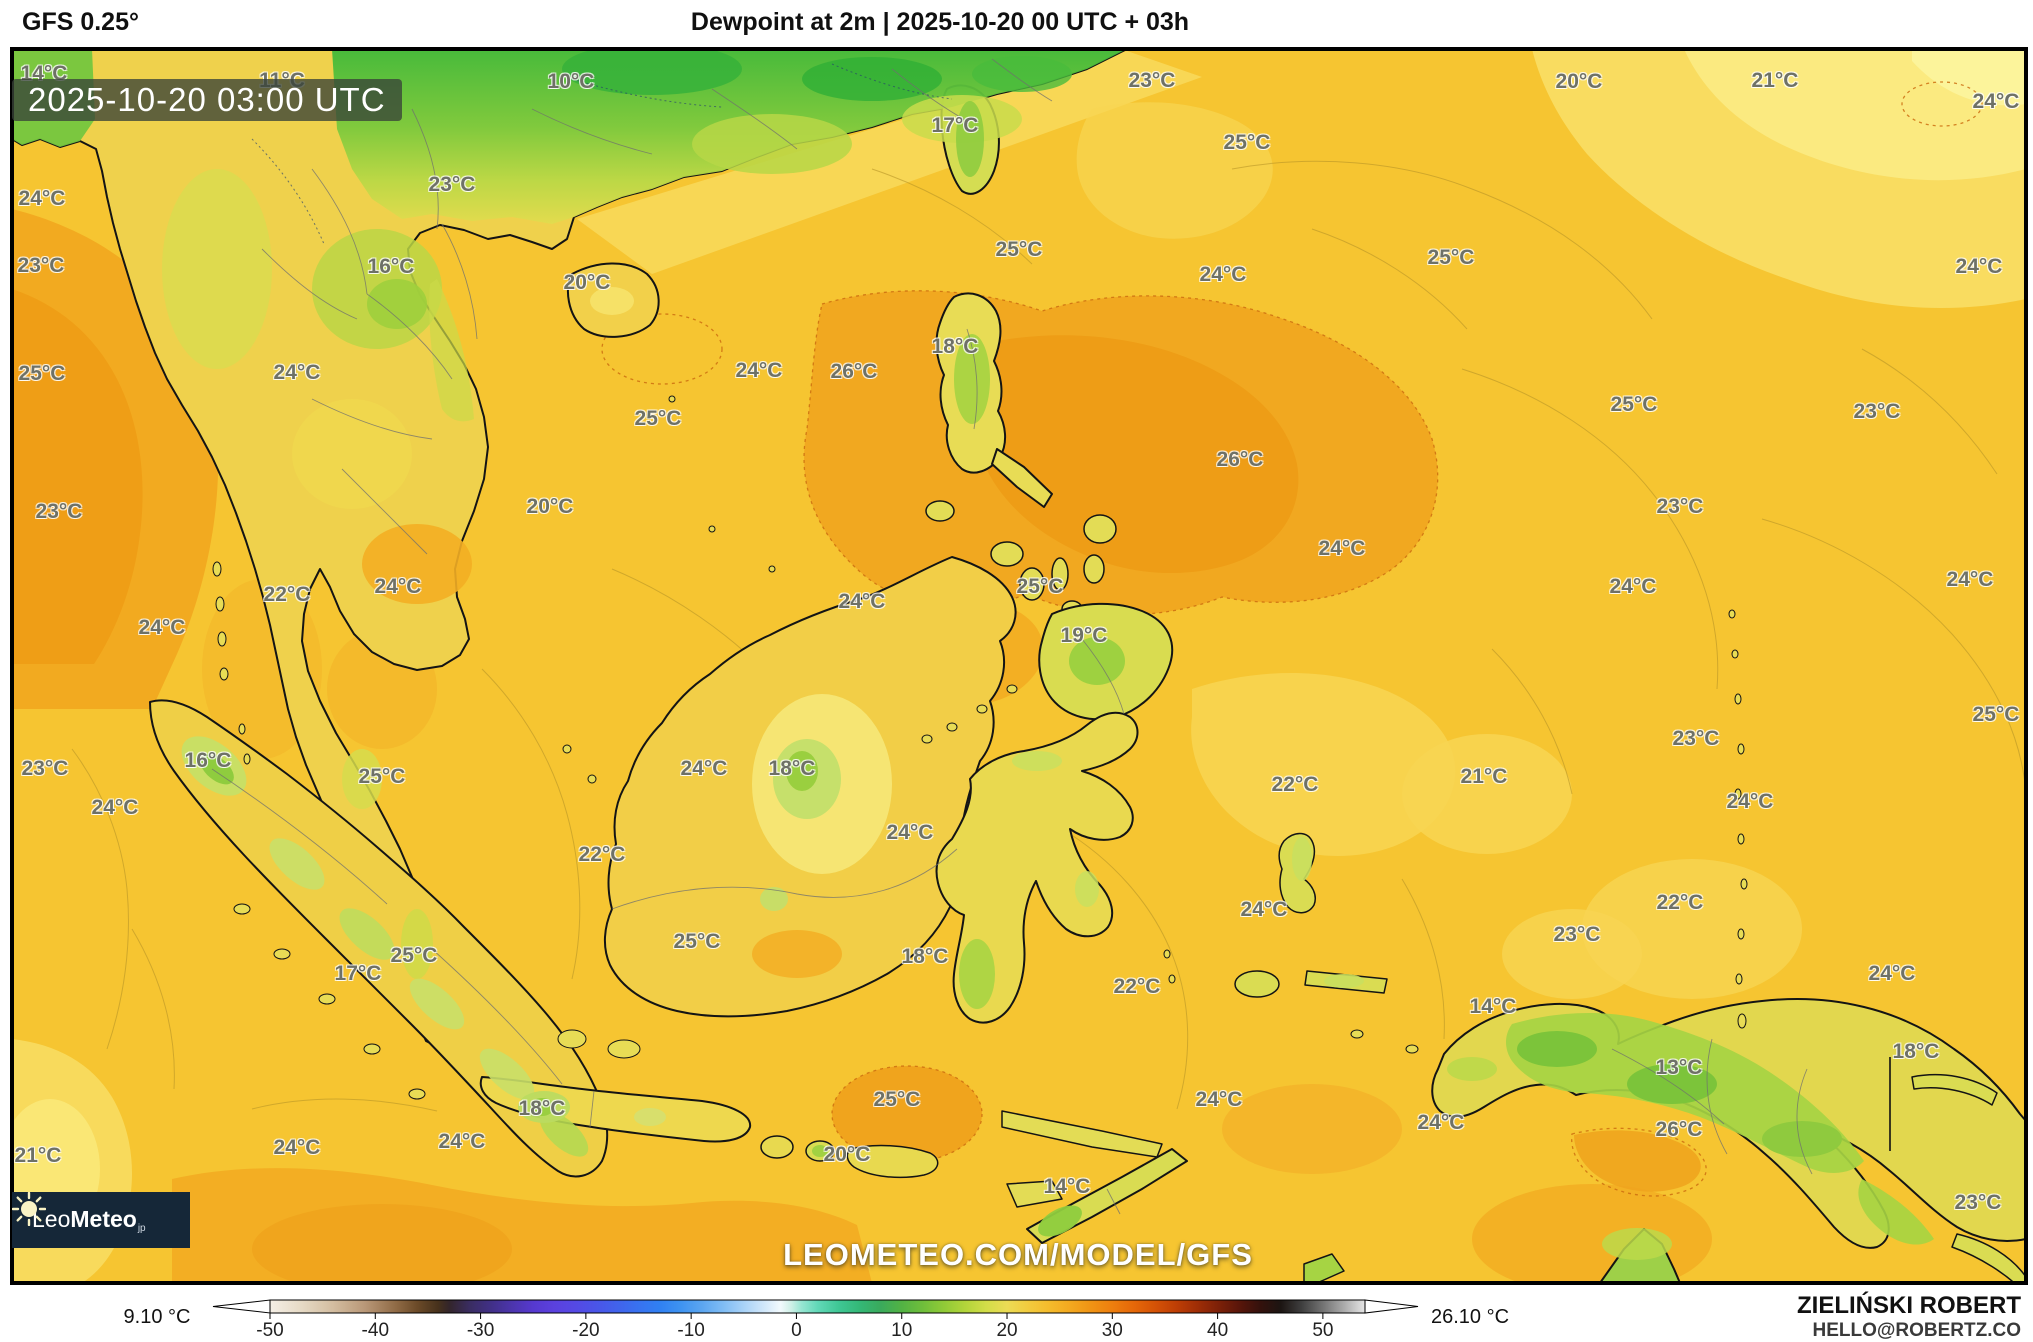 The image size is (2033, 1342). Describe the element at coordinates (817, 1306) in the screenshot. I see `colorbar-gradient` at that location.